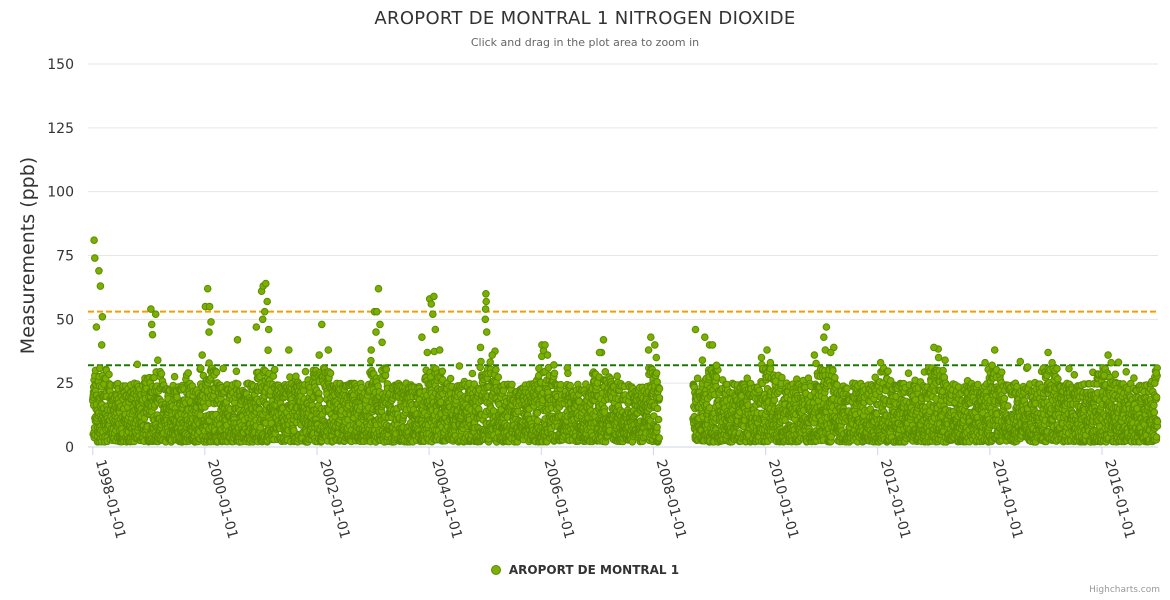 The height and width of the screenshot is (600, 1170). What do you see at coordinates (558, 499) in the screenshot?
I see `x-tick-label-2006-01-01: 2006-01-01` at bounding box center [558, 499].